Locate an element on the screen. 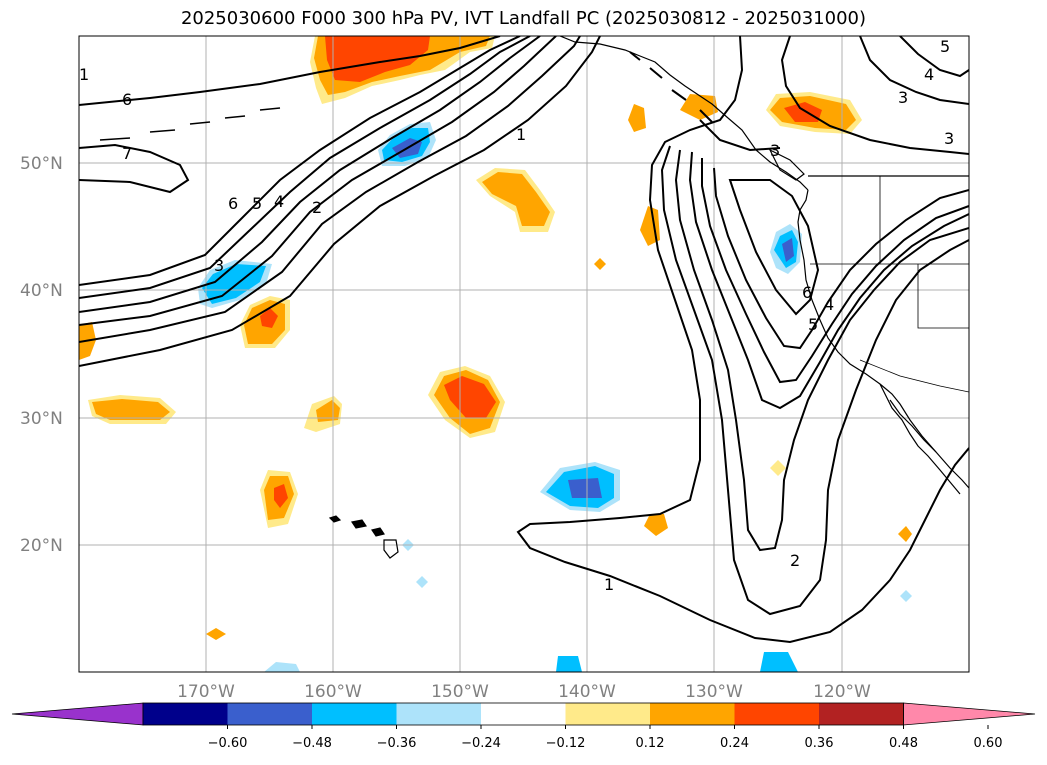  pv-patch-orange-11-dark is located at coordinates (803, 112).